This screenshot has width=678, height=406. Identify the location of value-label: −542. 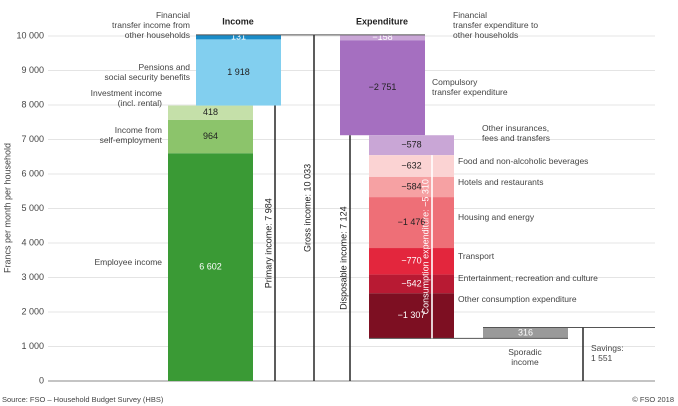
(411, 283).